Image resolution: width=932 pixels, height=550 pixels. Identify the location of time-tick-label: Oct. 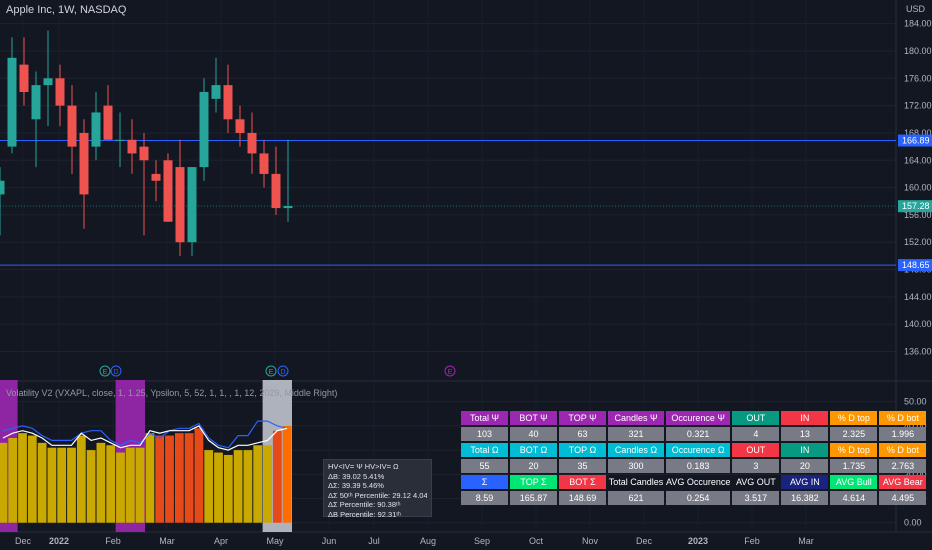
(536, 541).